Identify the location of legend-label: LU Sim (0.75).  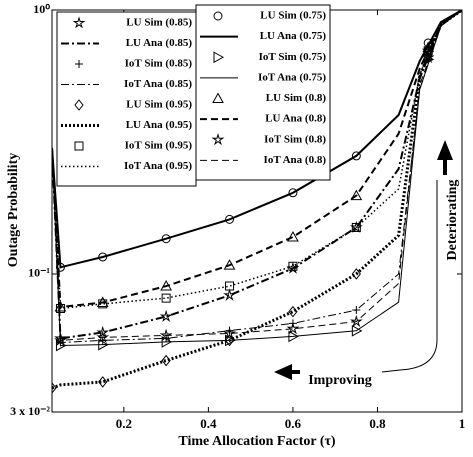
(293, 16).